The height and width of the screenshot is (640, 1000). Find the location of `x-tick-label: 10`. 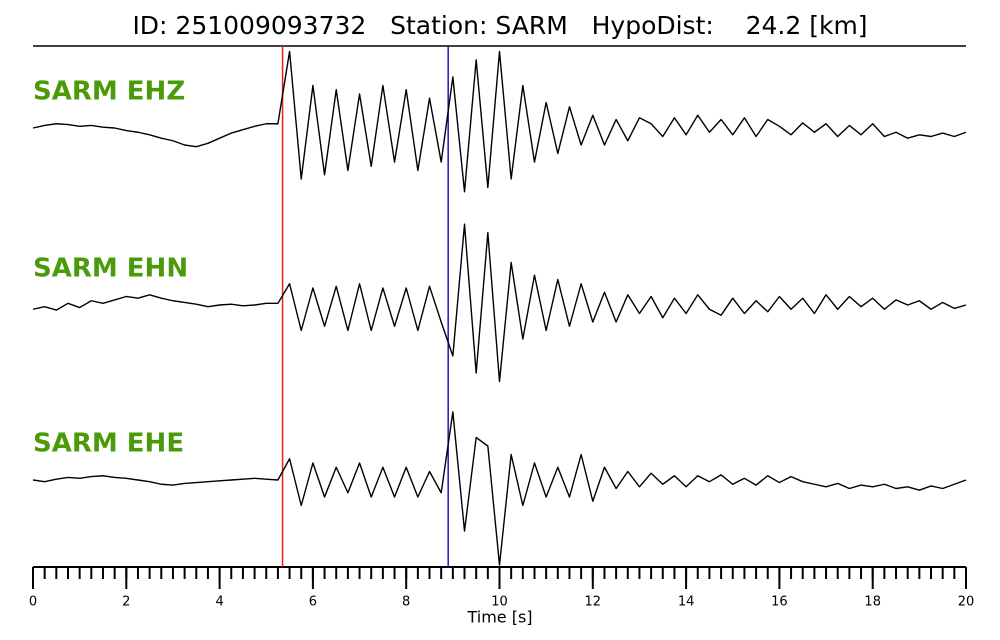

x-tick-label: 10 is located at coordinates (499, 602).